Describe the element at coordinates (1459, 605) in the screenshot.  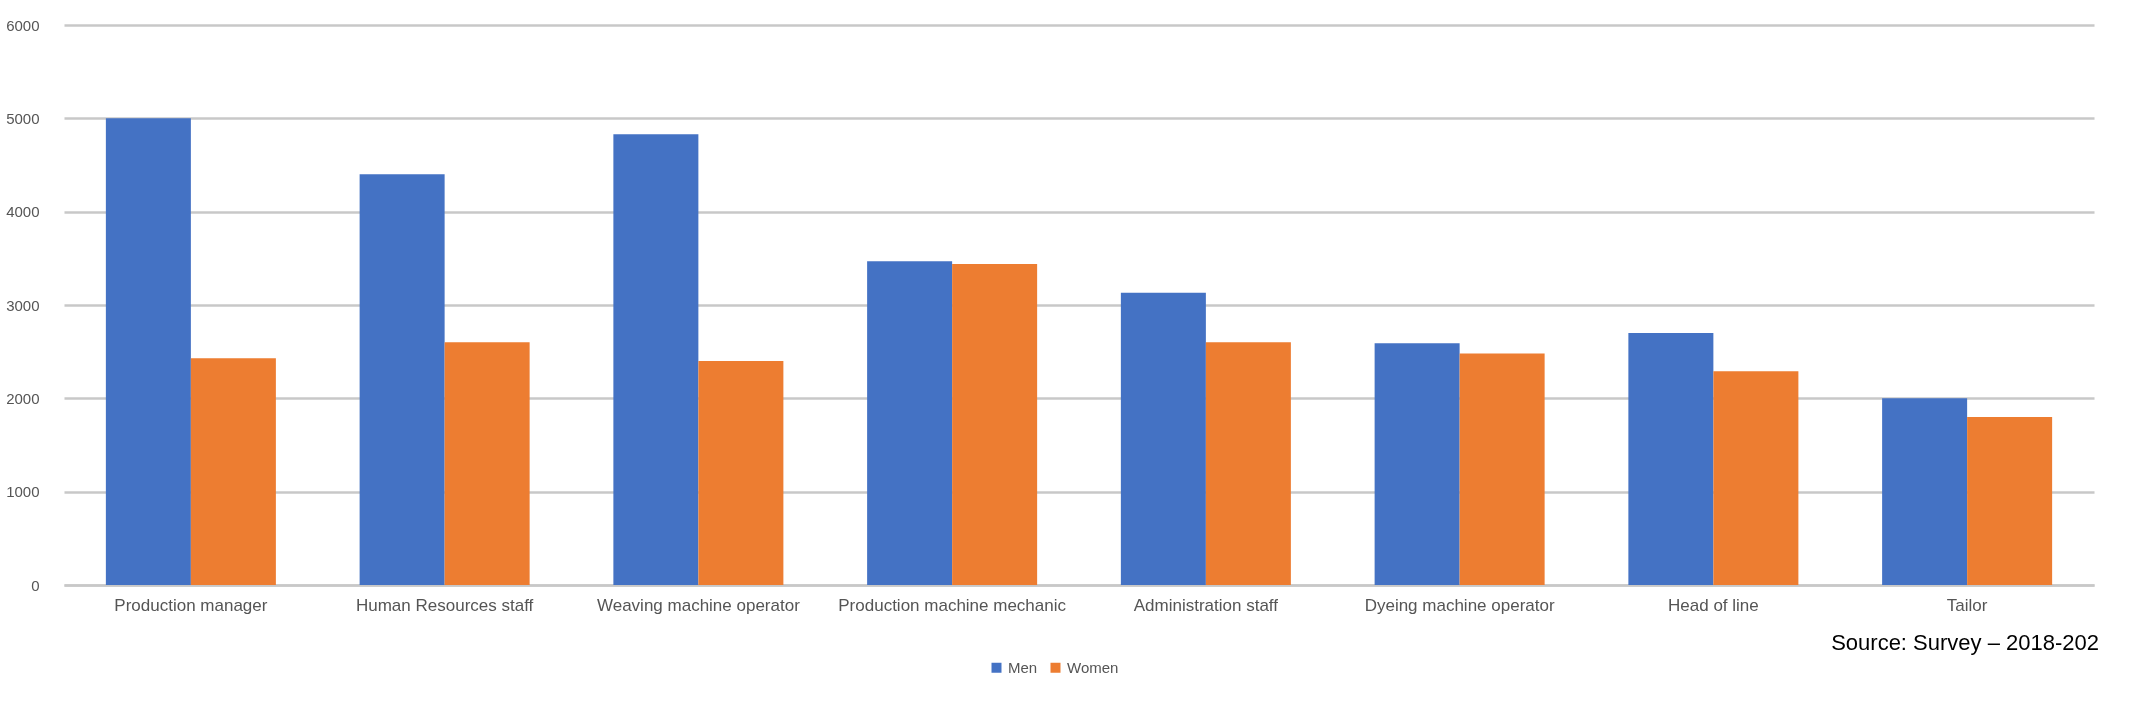
I see `x-tick-label: Dyeing machine operator` at that location.